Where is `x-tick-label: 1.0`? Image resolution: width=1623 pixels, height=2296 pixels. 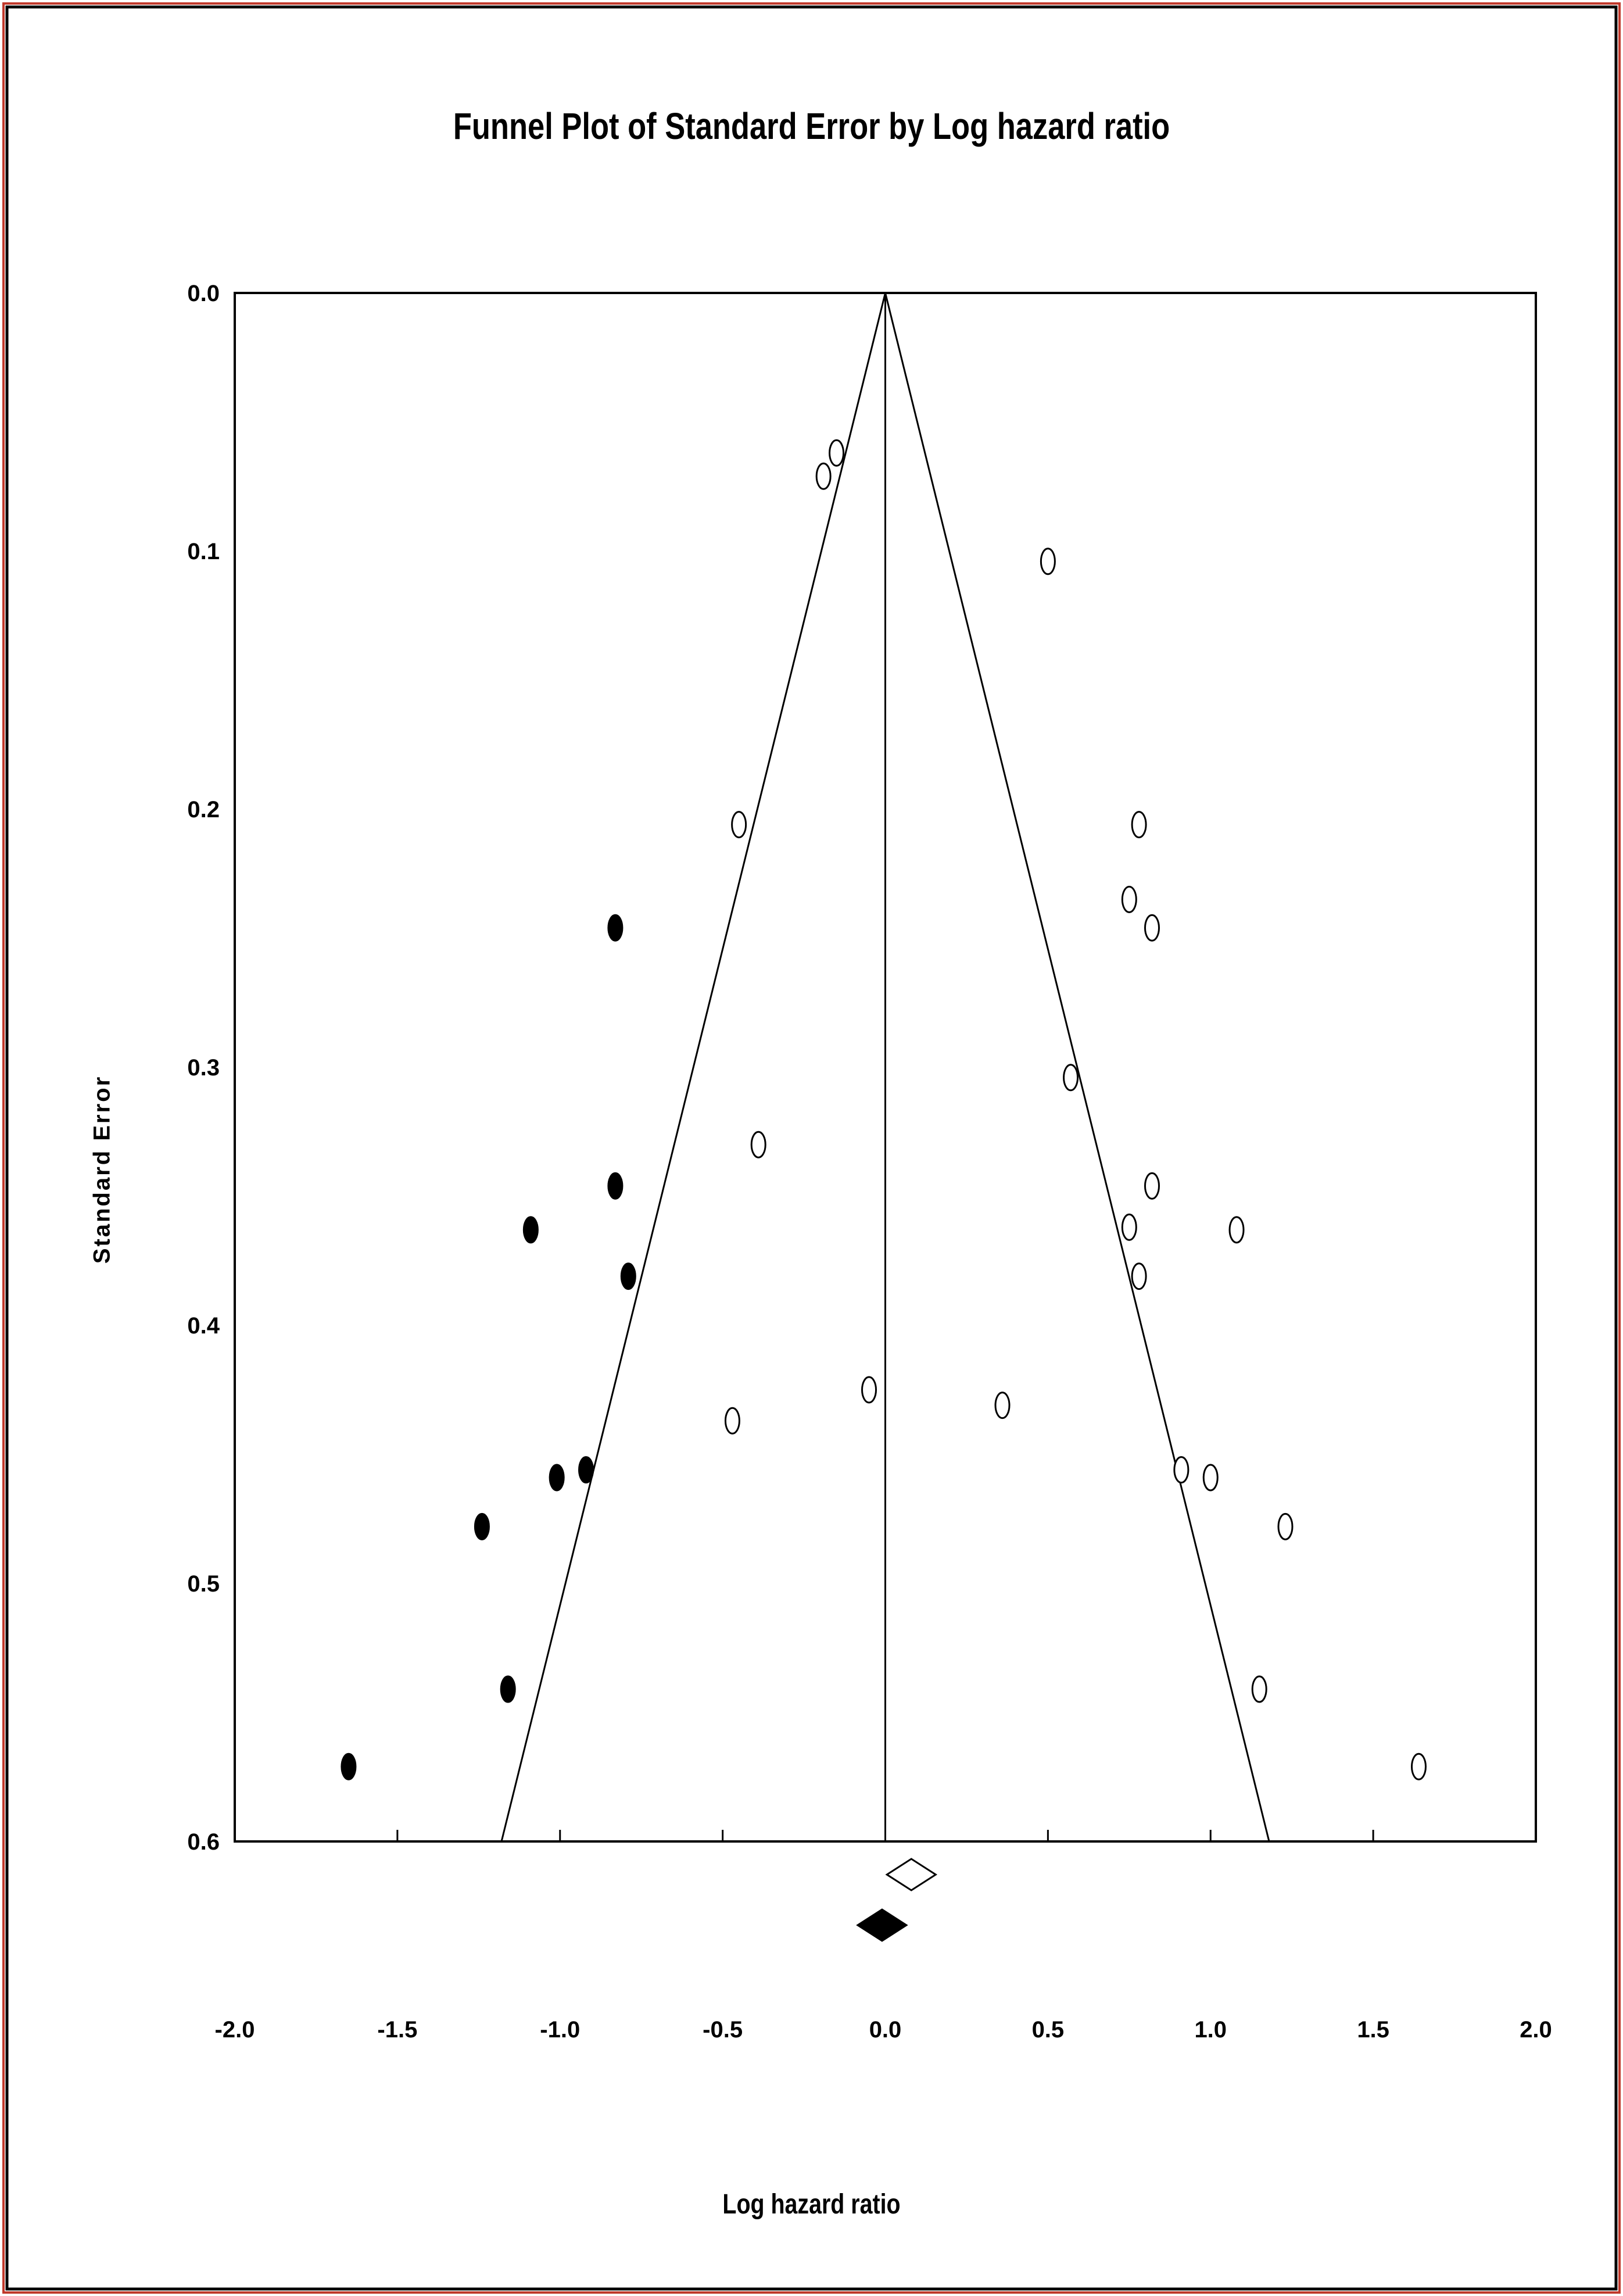
x-tick-label: 1.0 is located at coordinates (1211, 2030).